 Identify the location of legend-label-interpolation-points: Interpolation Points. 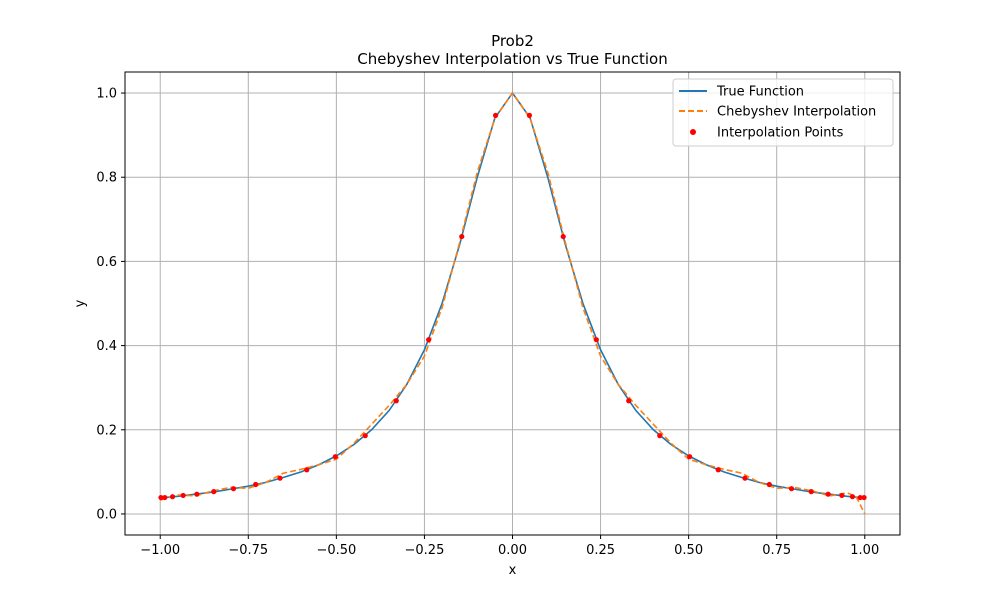
(780, 133).